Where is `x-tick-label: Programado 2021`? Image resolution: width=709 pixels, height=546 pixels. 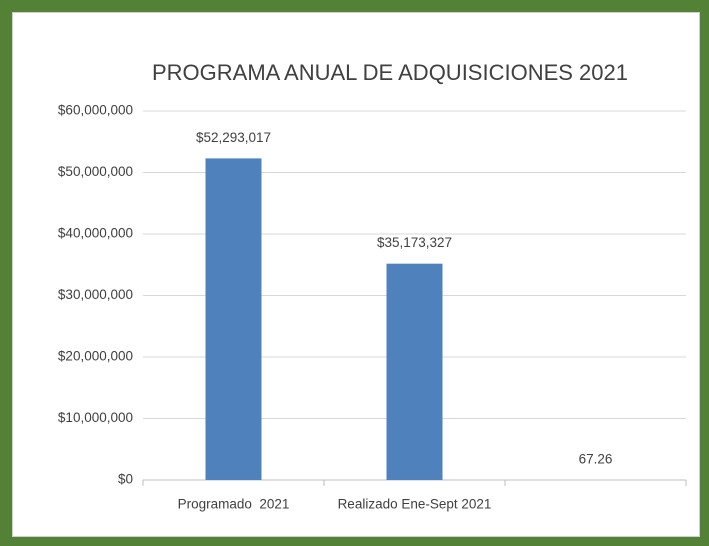
x-tick-label: Programado 2021 is located at coordinates (234, 504).